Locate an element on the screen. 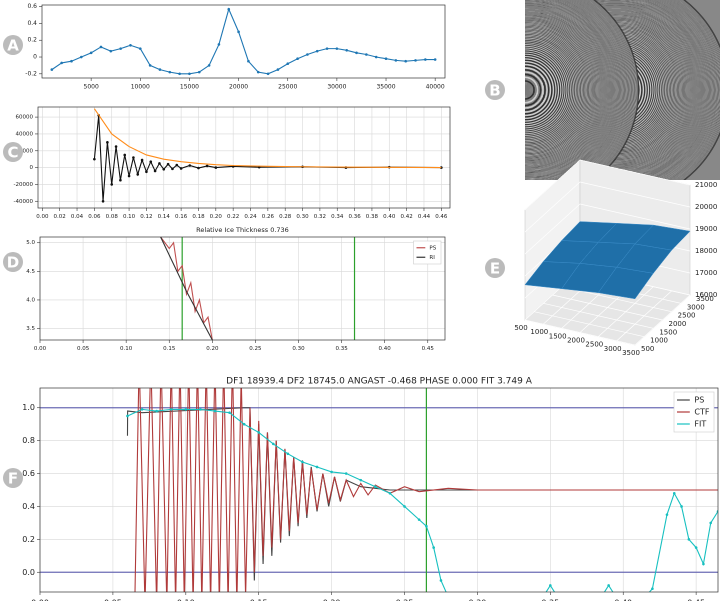 This screenshot has width=720, height=605. x-tick-label: 1000 is located at coordinates (539, 332).